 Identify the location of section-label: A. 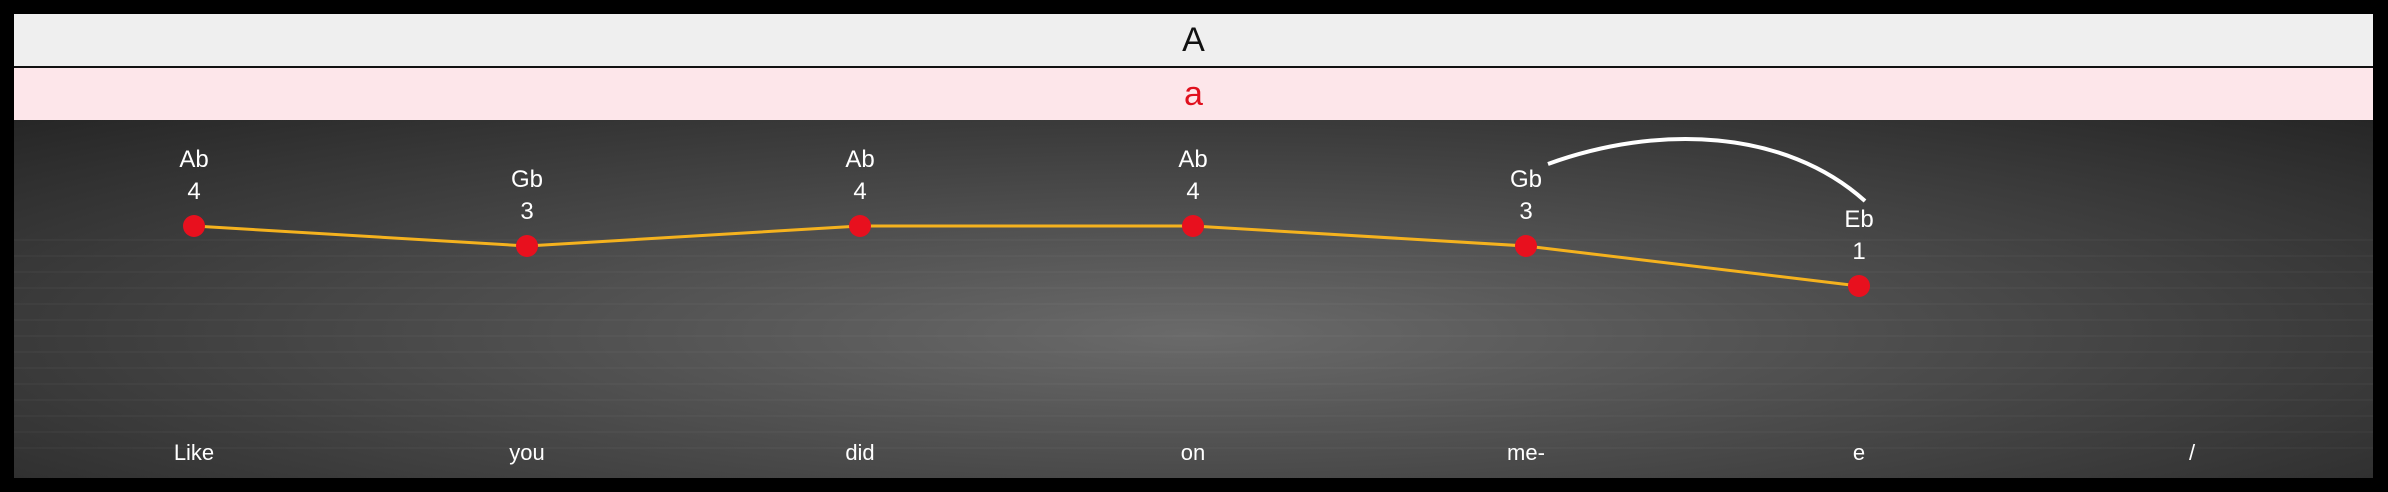
(1193, 39).